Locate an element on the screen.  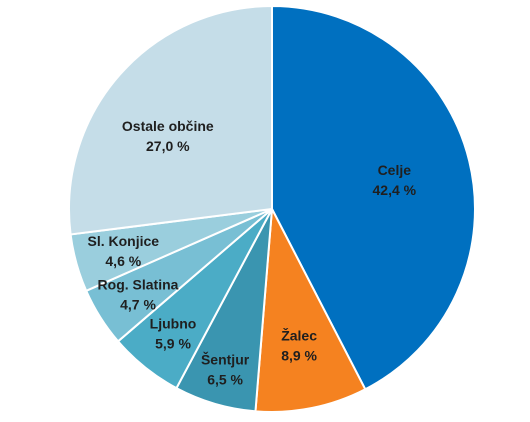
slice-value-sl-konjice: 4,6 % is located at coordinates (123, 261).